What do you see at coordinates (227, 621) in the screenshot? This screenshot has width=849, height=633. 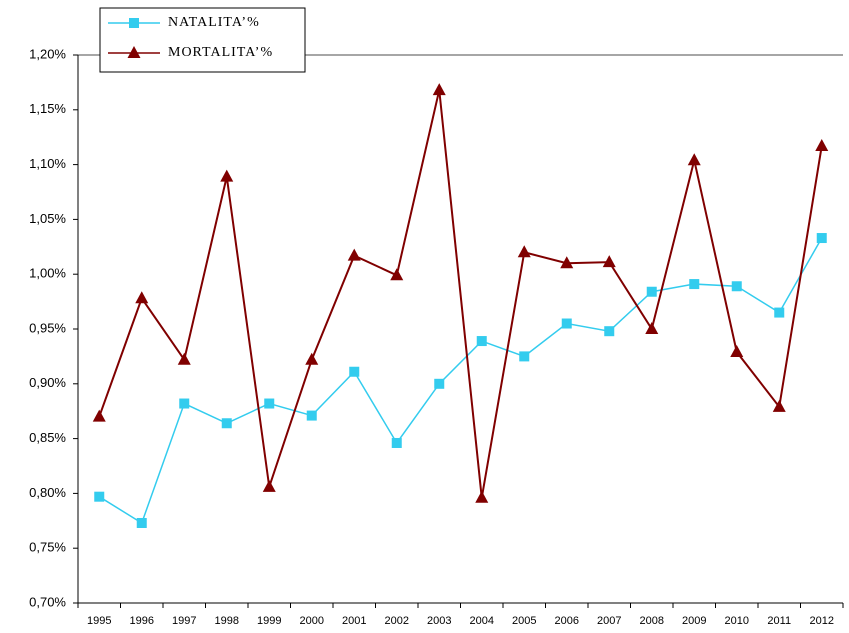 I see `x-tick-label: 1998` at bounding box center [227, 621].